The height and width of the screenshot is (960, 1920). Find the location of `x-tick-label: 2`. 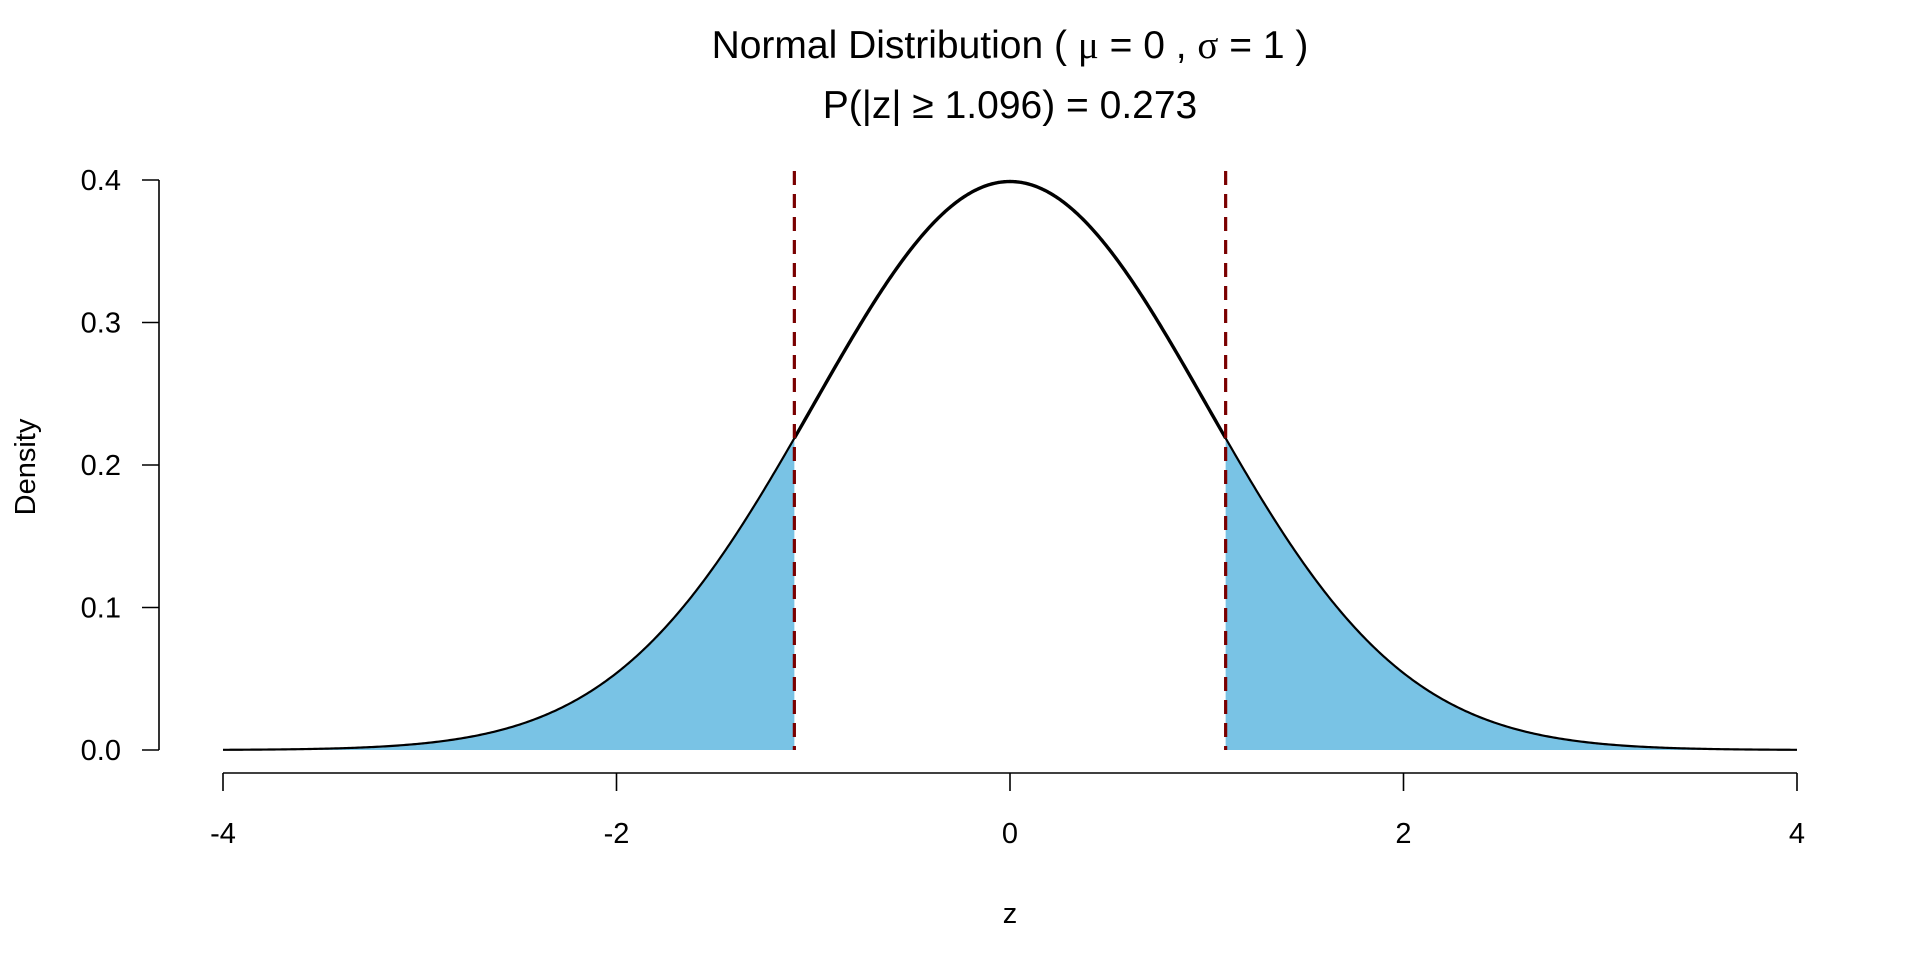

x-tick-label: 2 is located at coordinates (1403, 834).